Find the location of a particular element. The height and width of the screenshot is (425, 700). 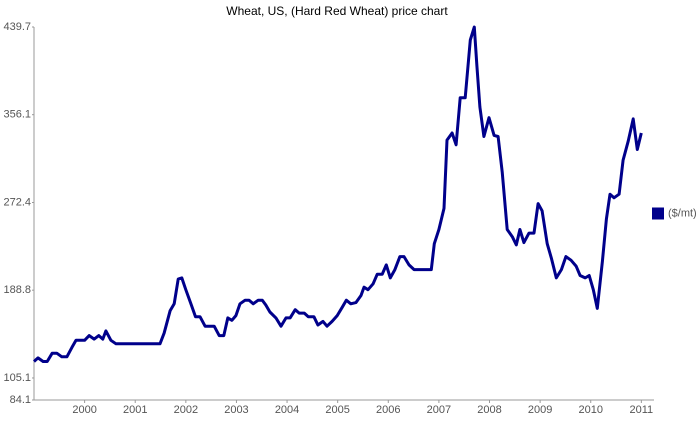

legend-label: ($/mt) is located at coordinates (682, 213).